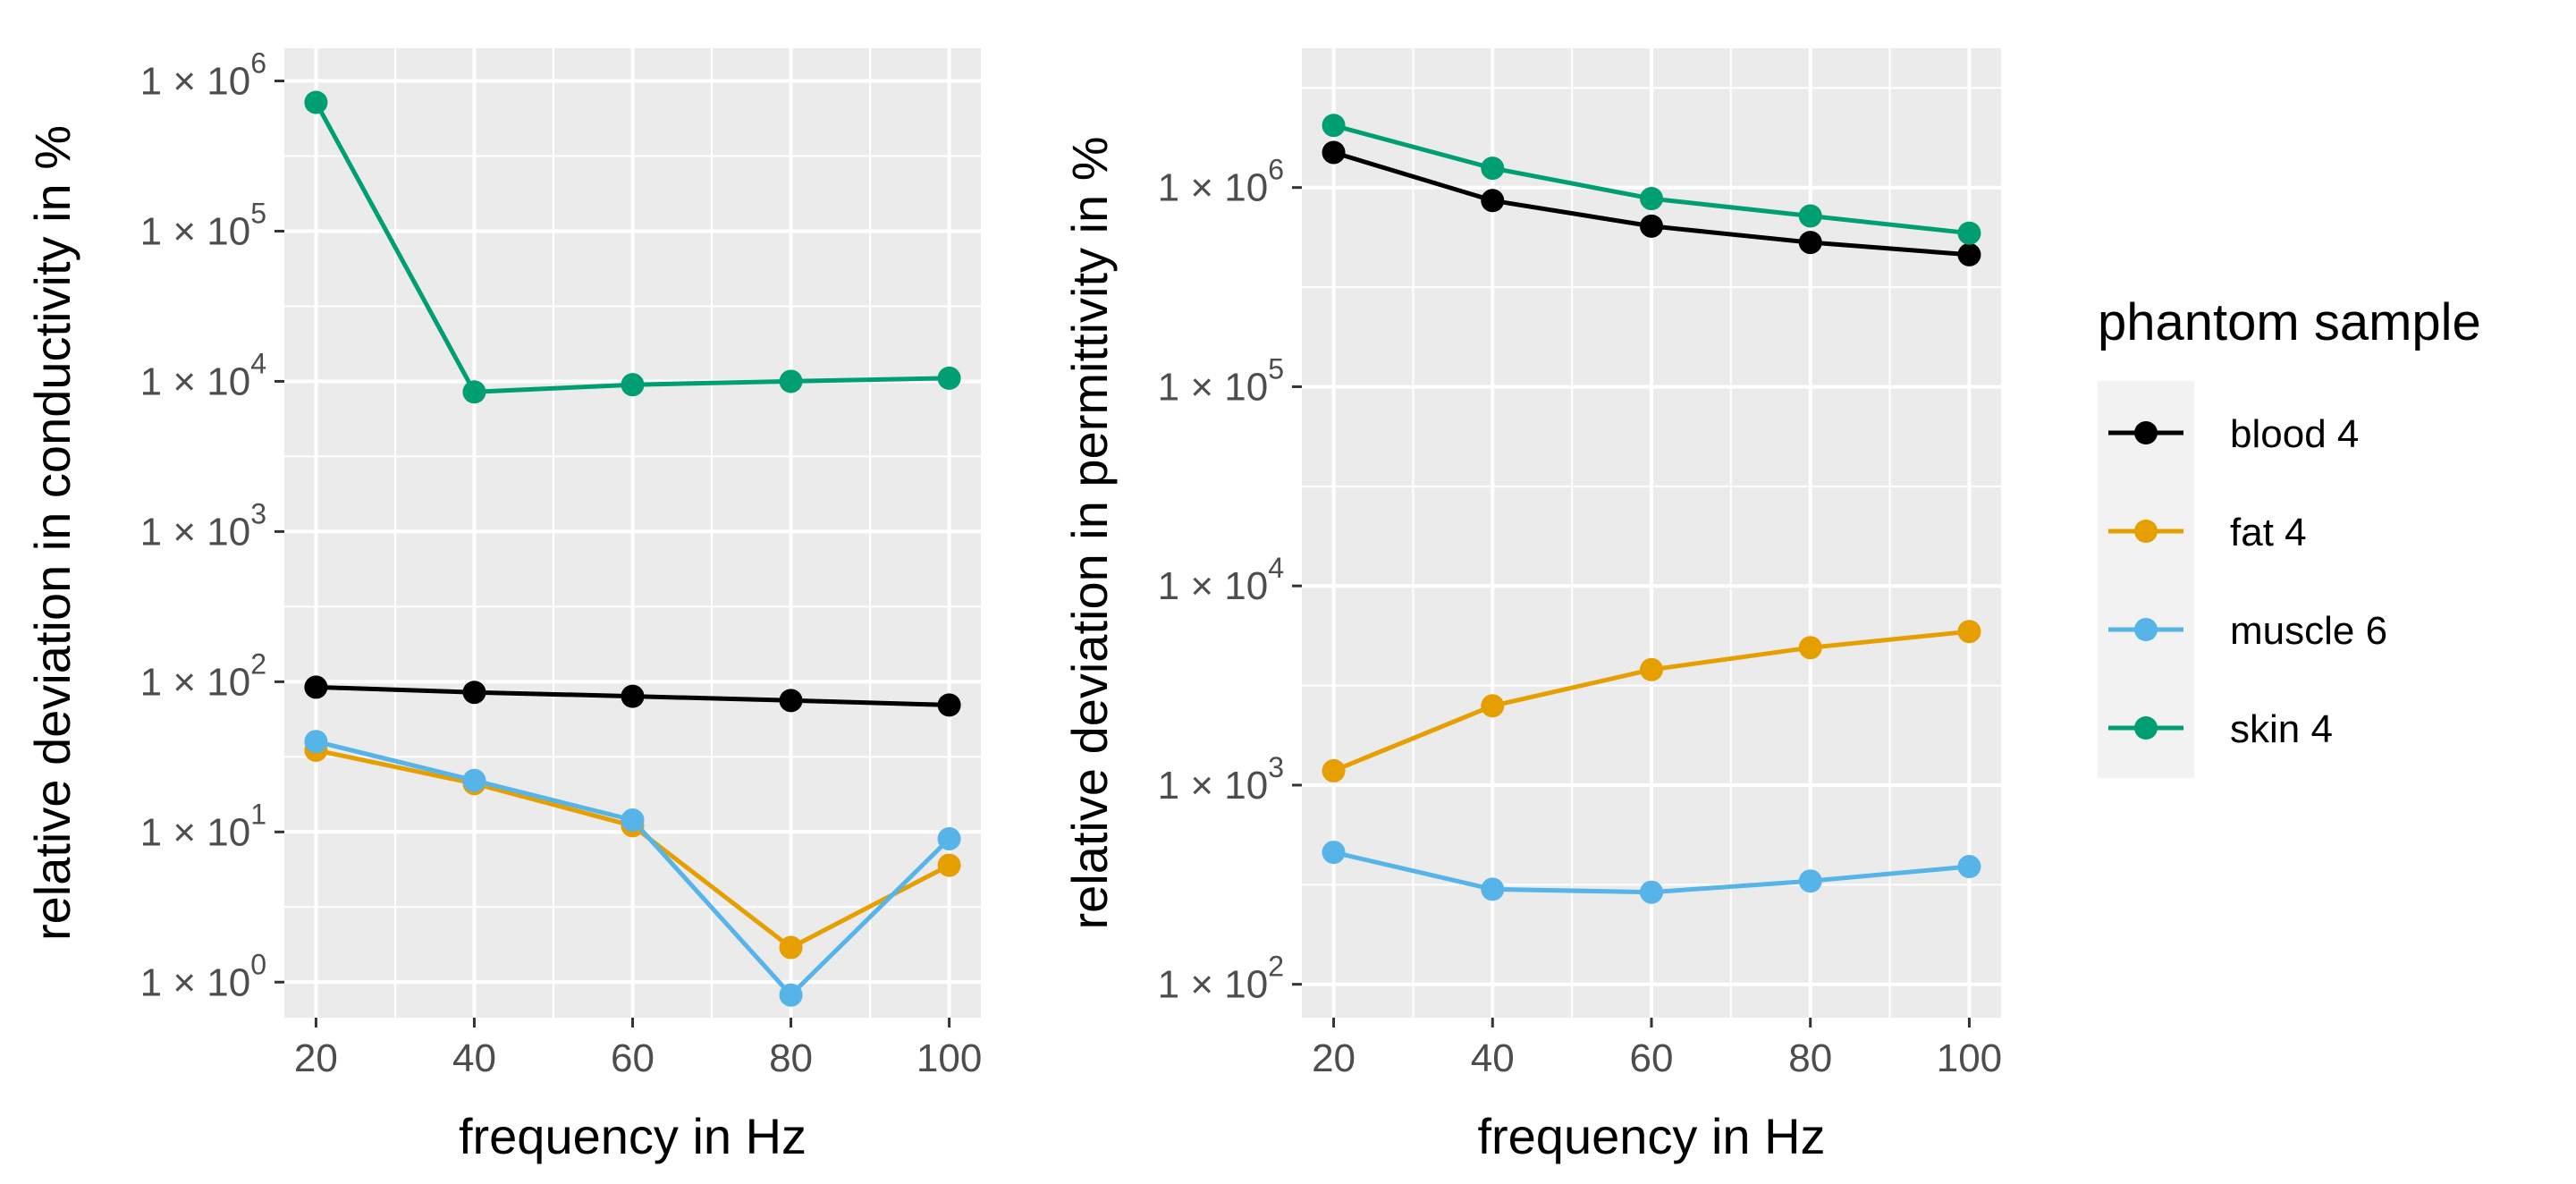  I want to click on legend-key-background, so click(2146, 579).